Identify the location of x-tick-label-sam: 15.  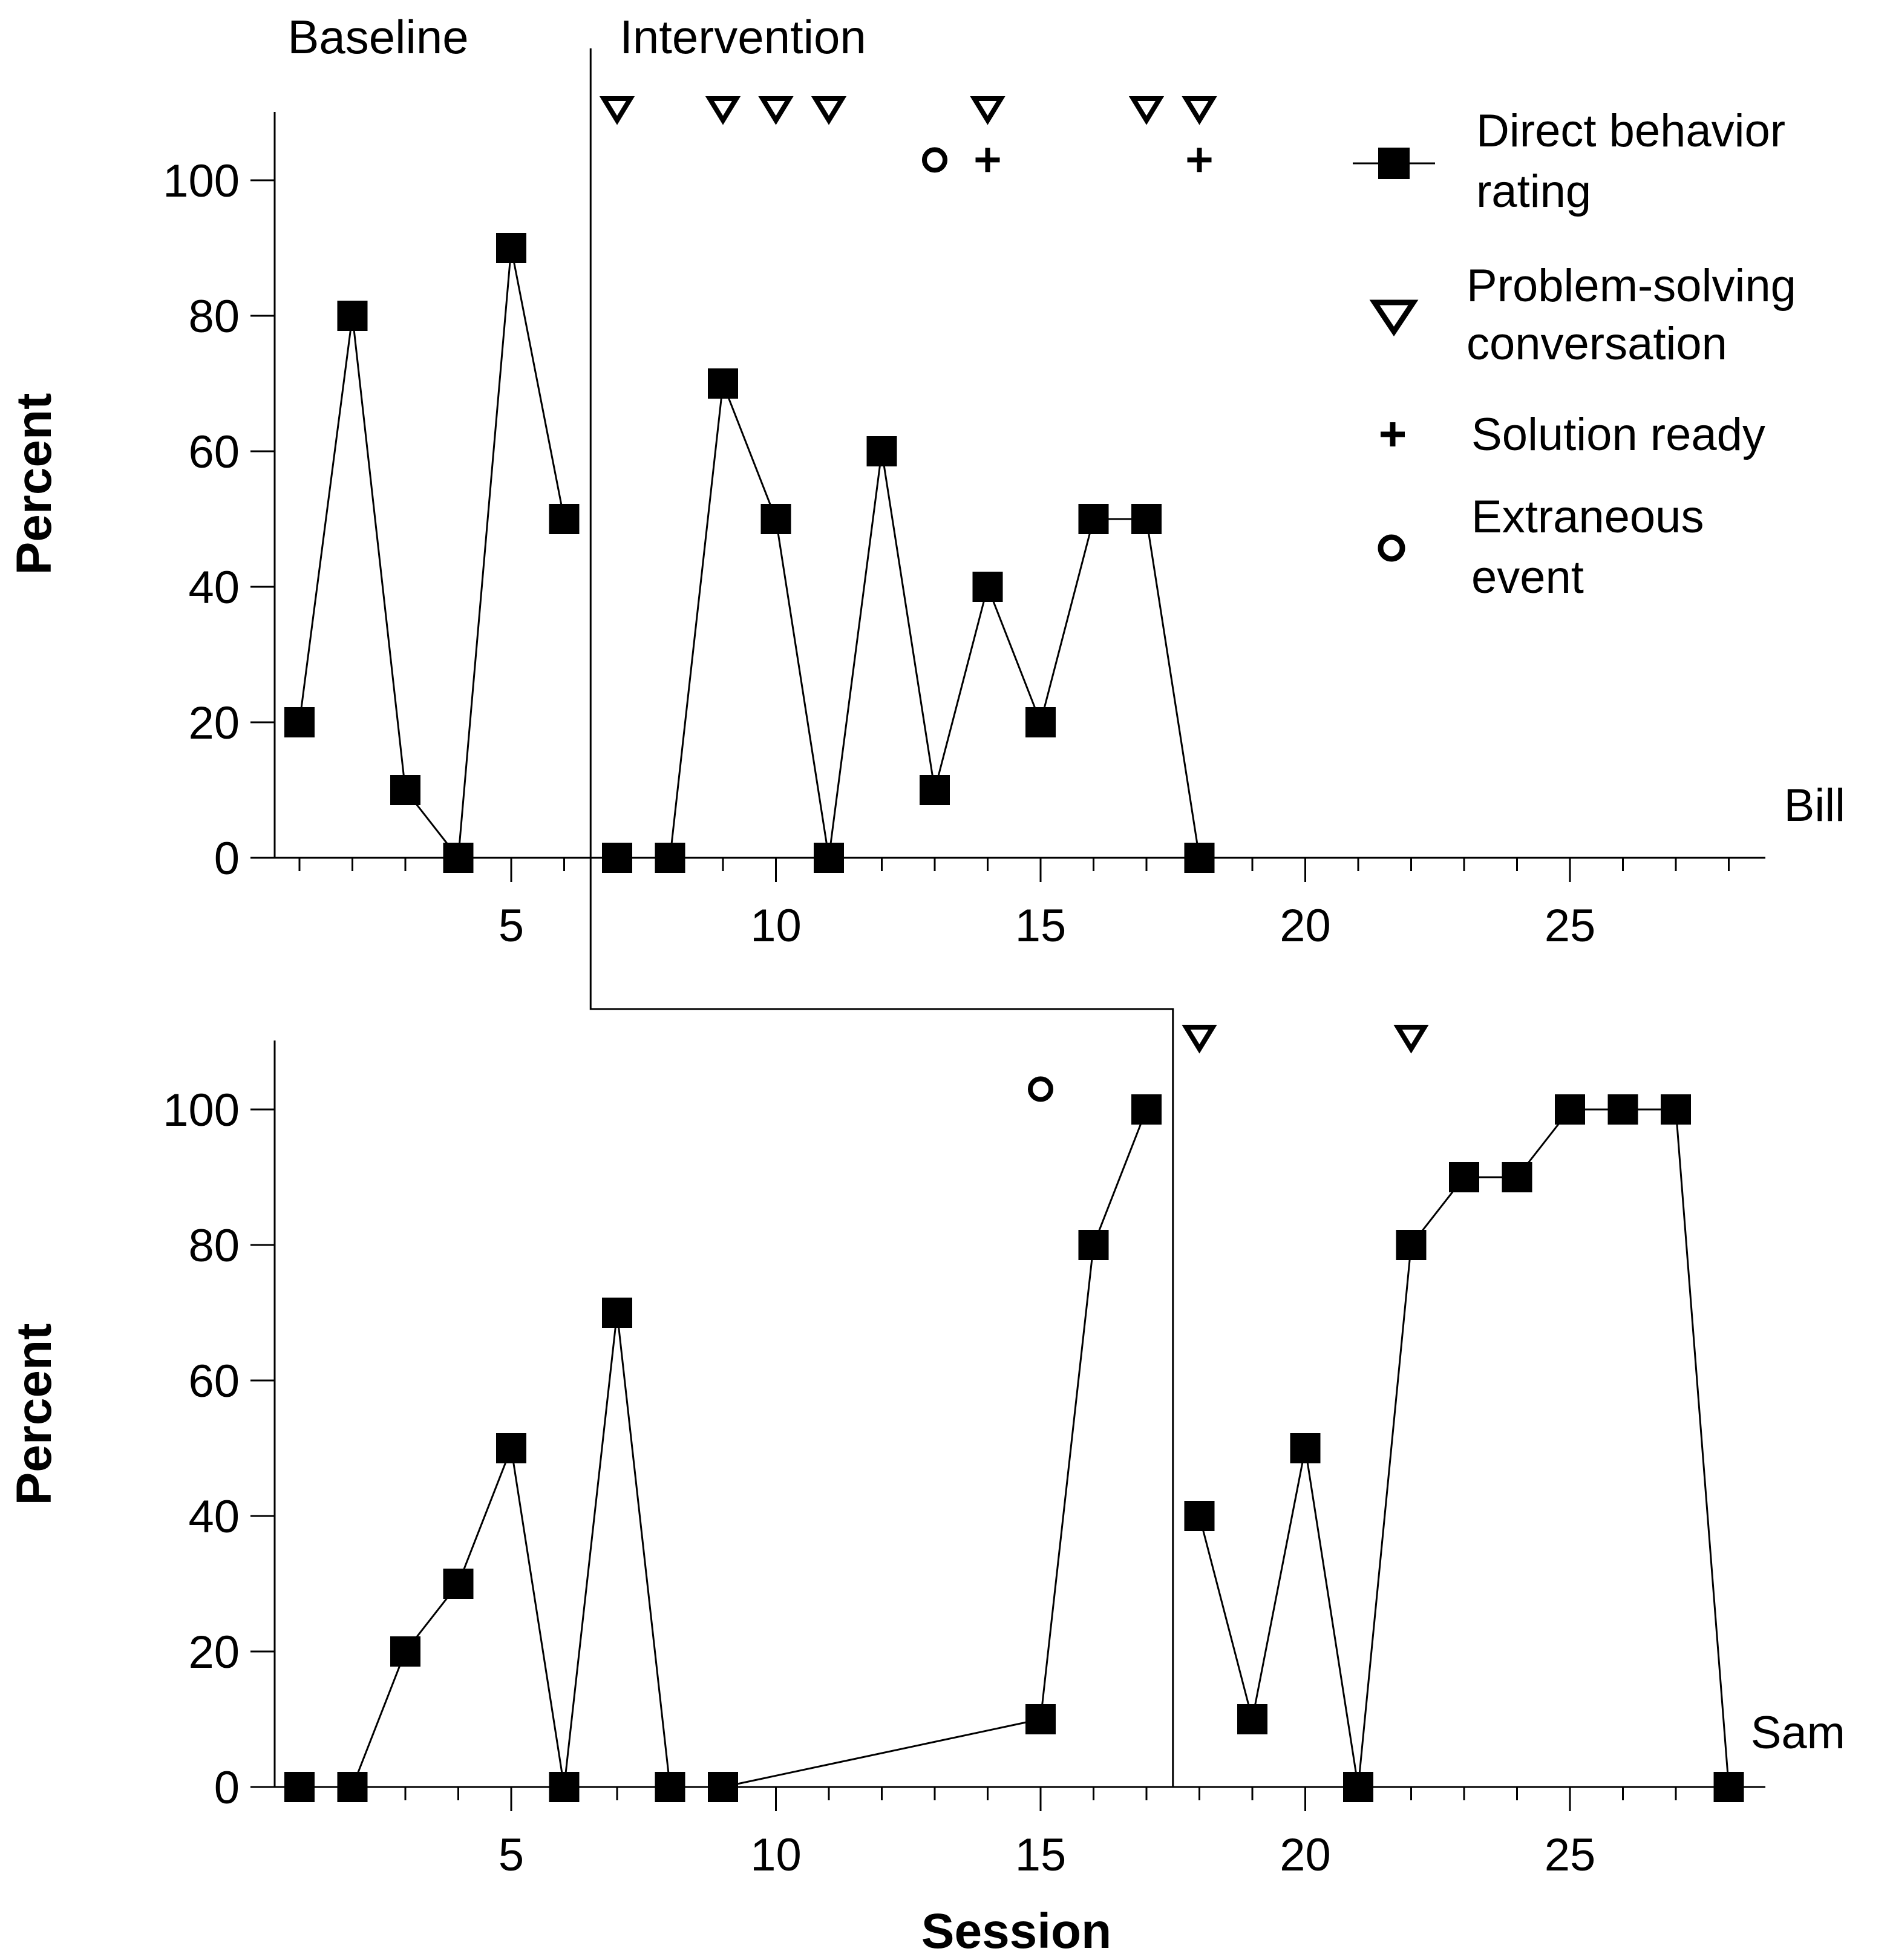
(1041, 1855).